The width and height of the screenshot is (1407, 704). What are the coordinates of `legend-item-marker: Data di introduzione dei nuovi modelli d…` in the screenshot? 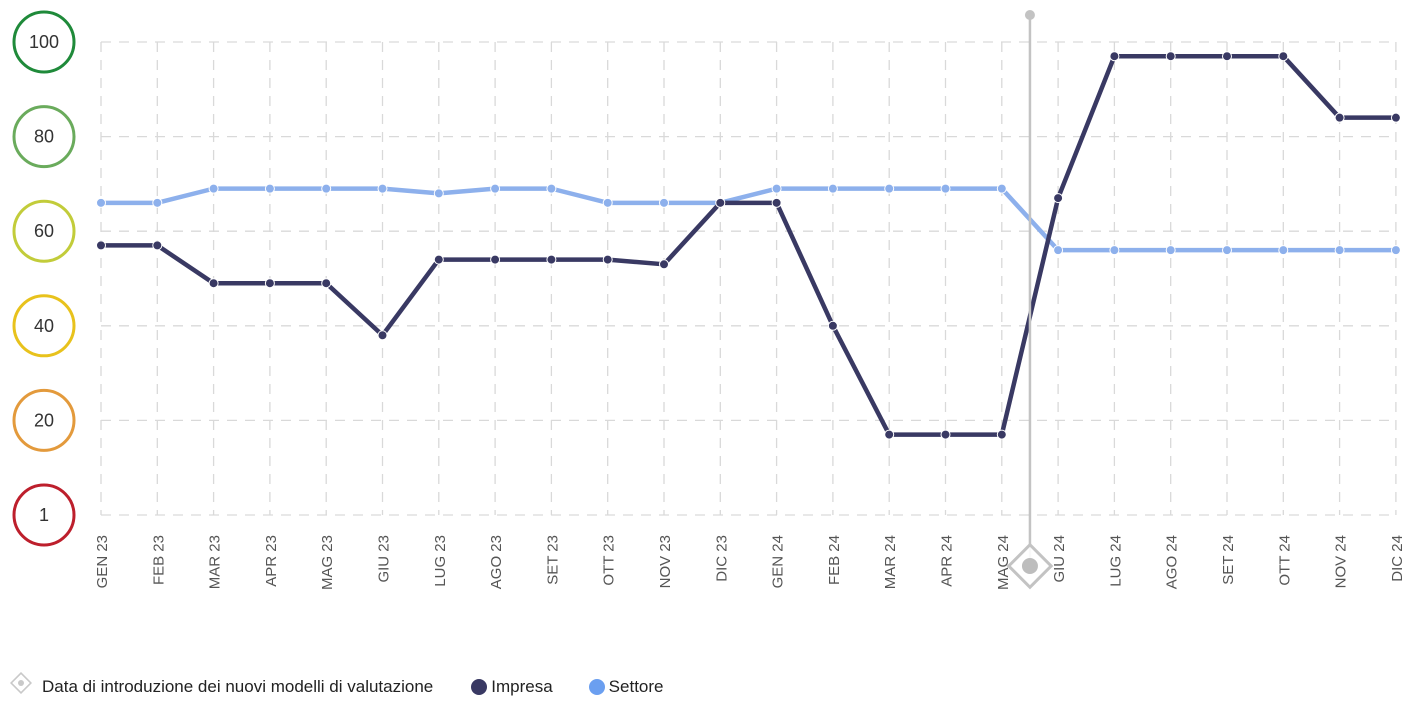 It's located at (222, 684).